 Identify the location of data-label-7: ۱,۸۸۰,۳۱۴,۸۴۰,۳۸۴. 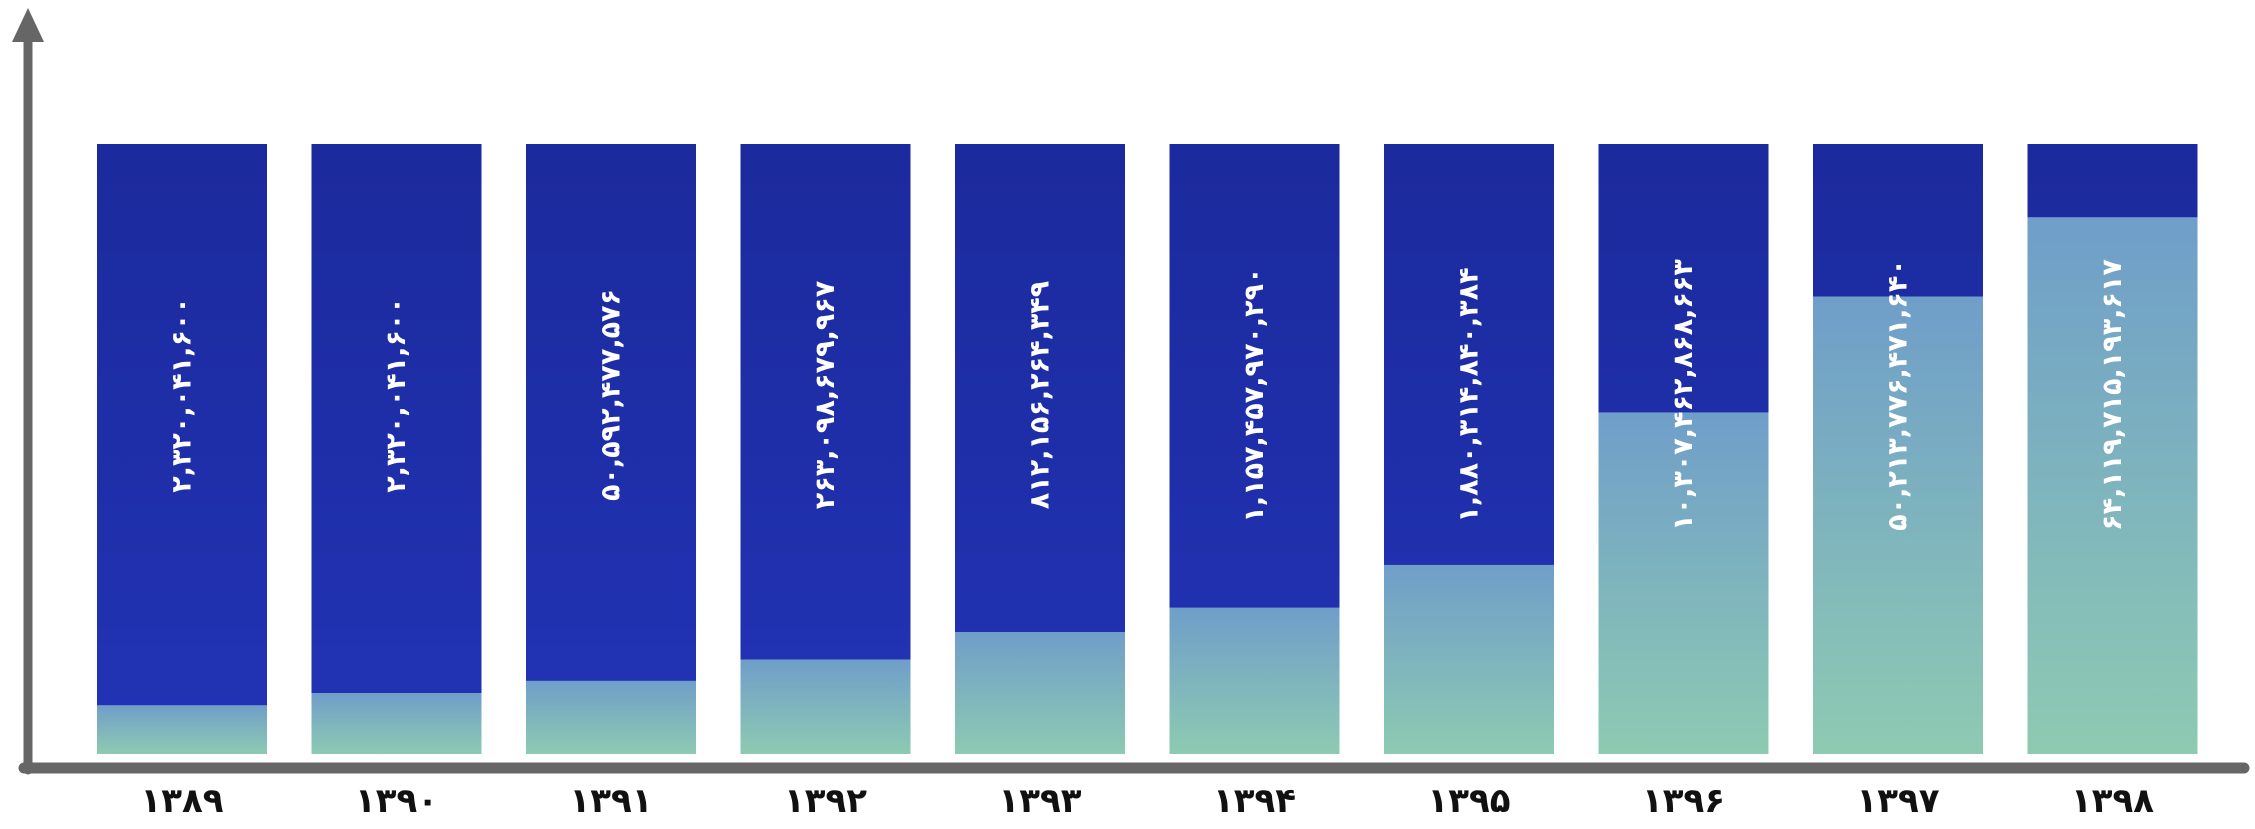
(1469, 394).